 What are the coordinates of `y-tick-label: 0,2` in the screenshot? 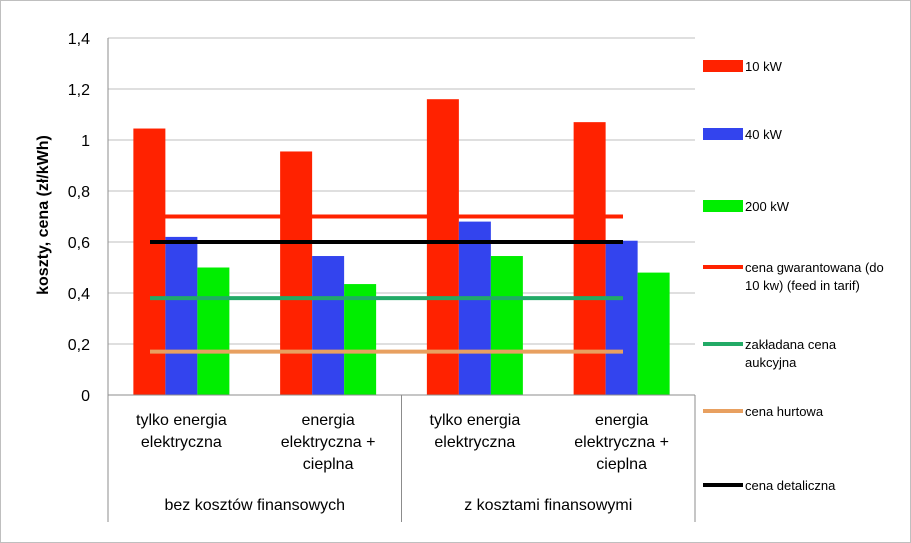 It's located at (79, 345).